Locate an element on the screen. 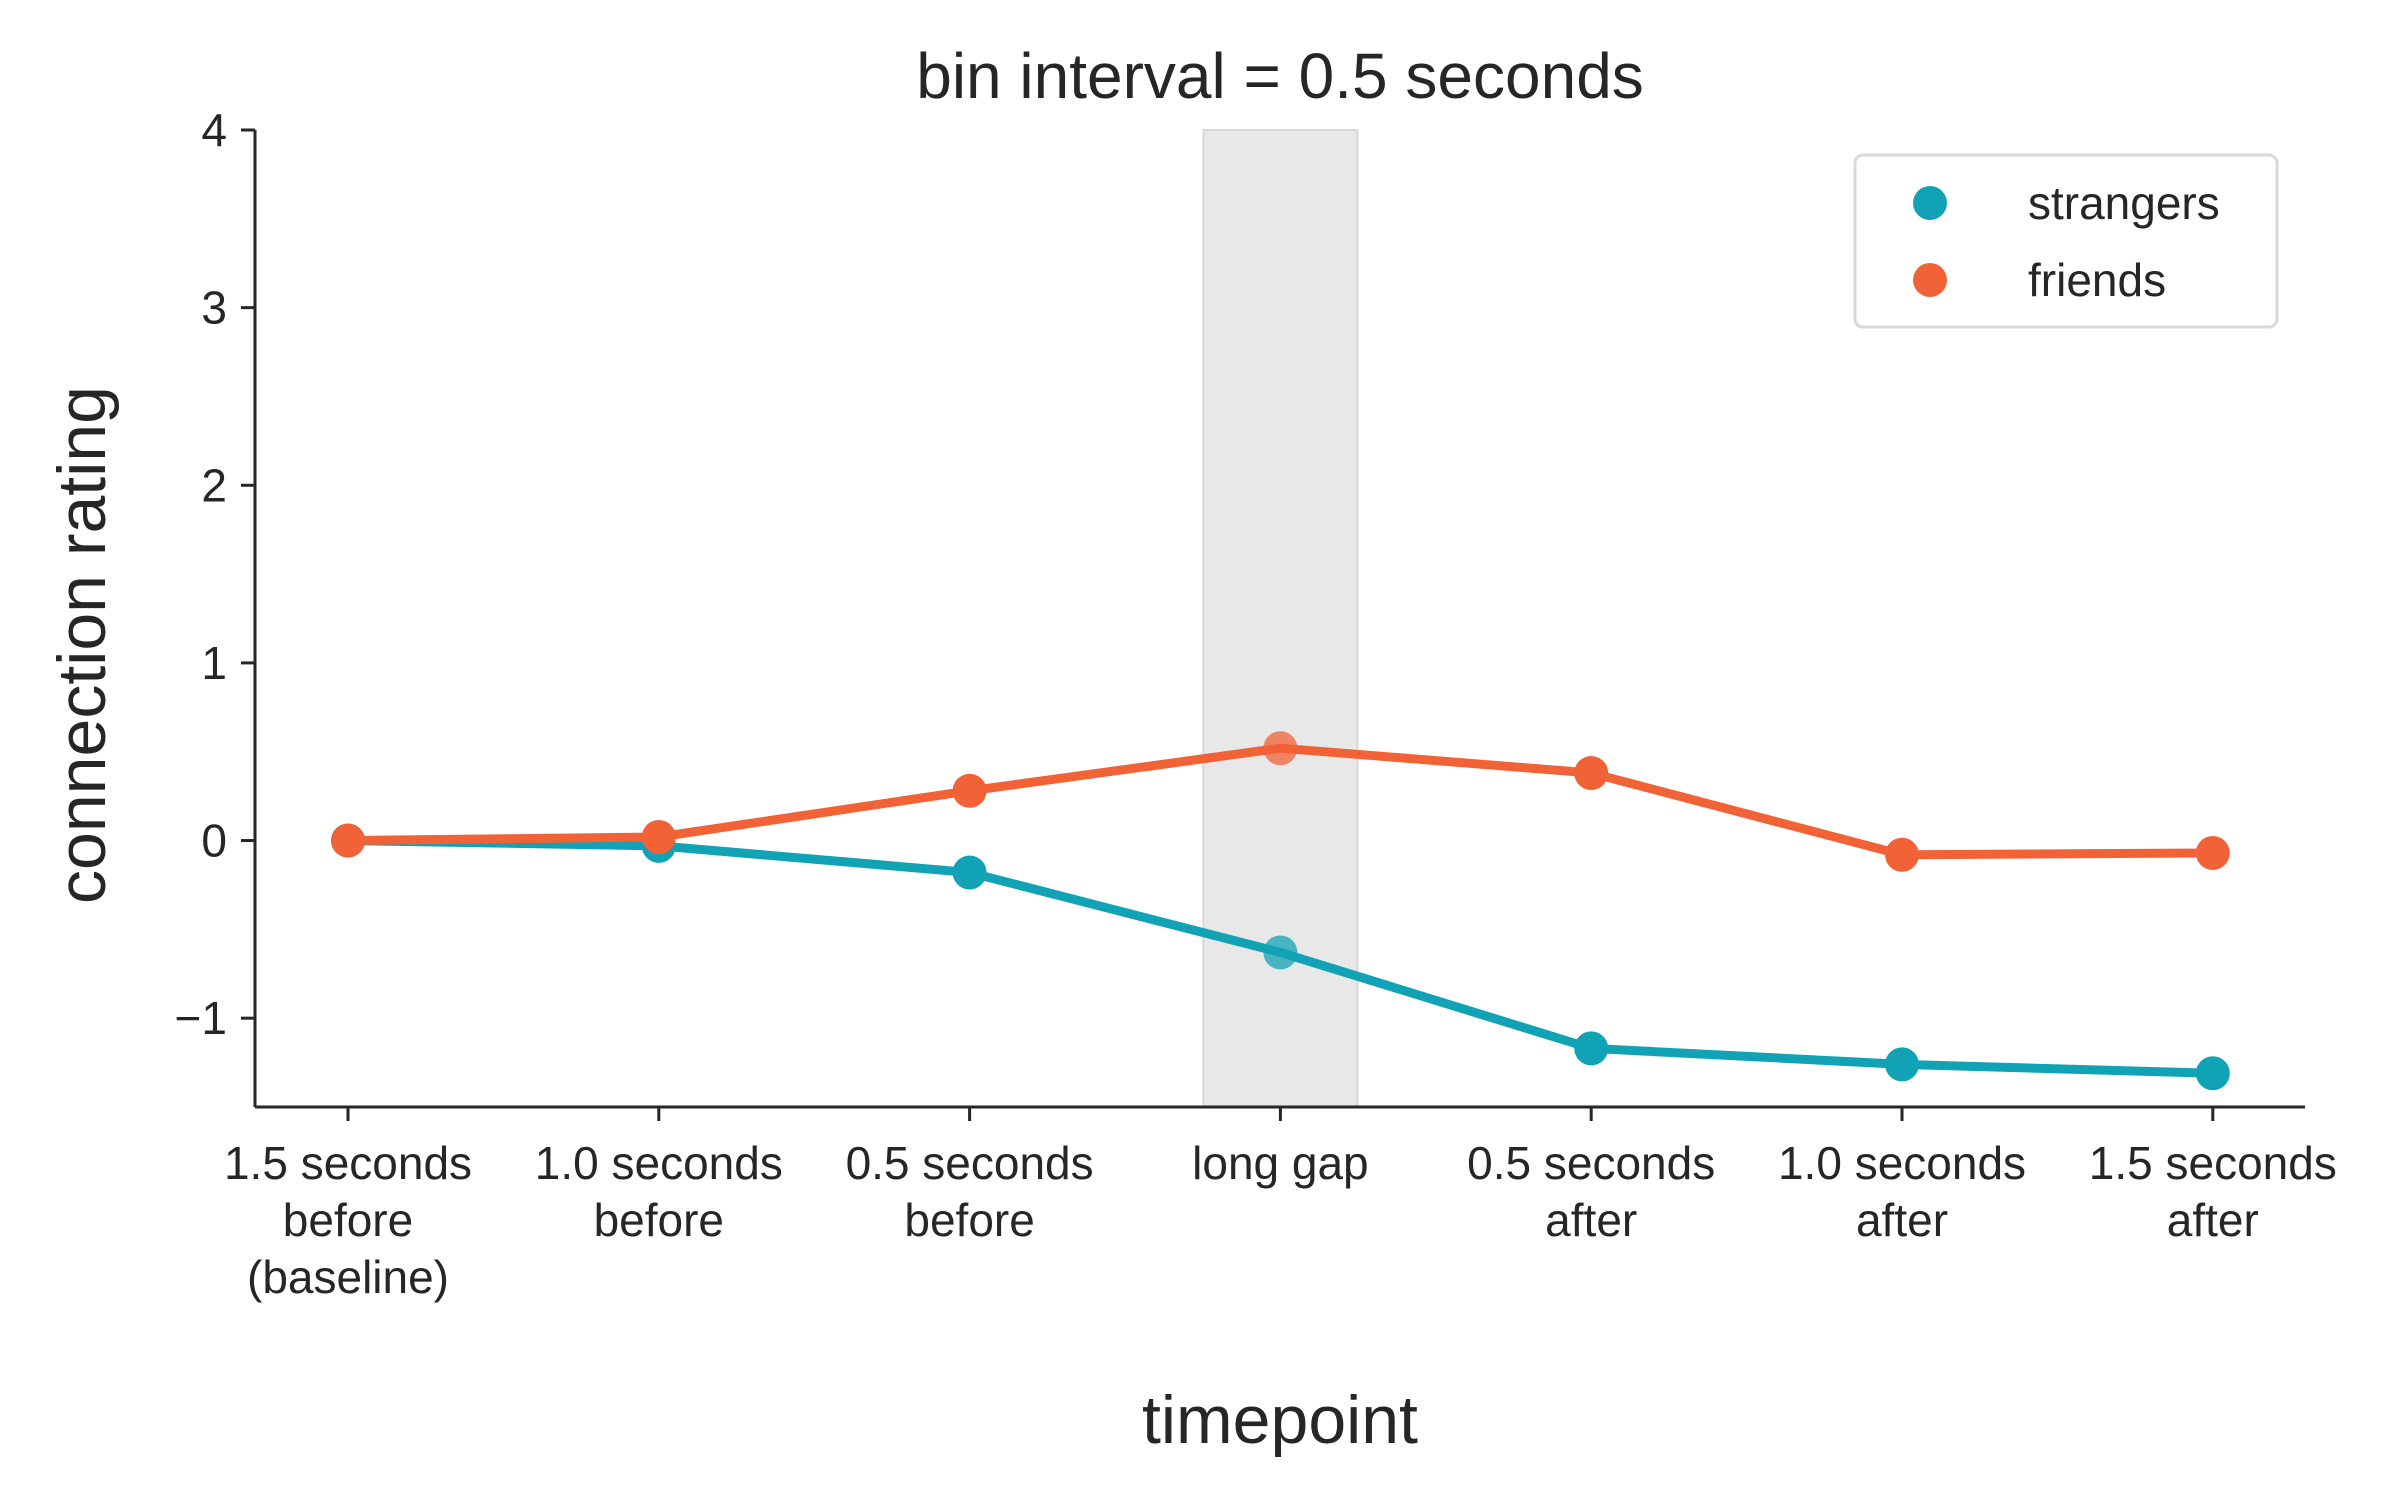  legend-box is located at coordinates (2066, 241).